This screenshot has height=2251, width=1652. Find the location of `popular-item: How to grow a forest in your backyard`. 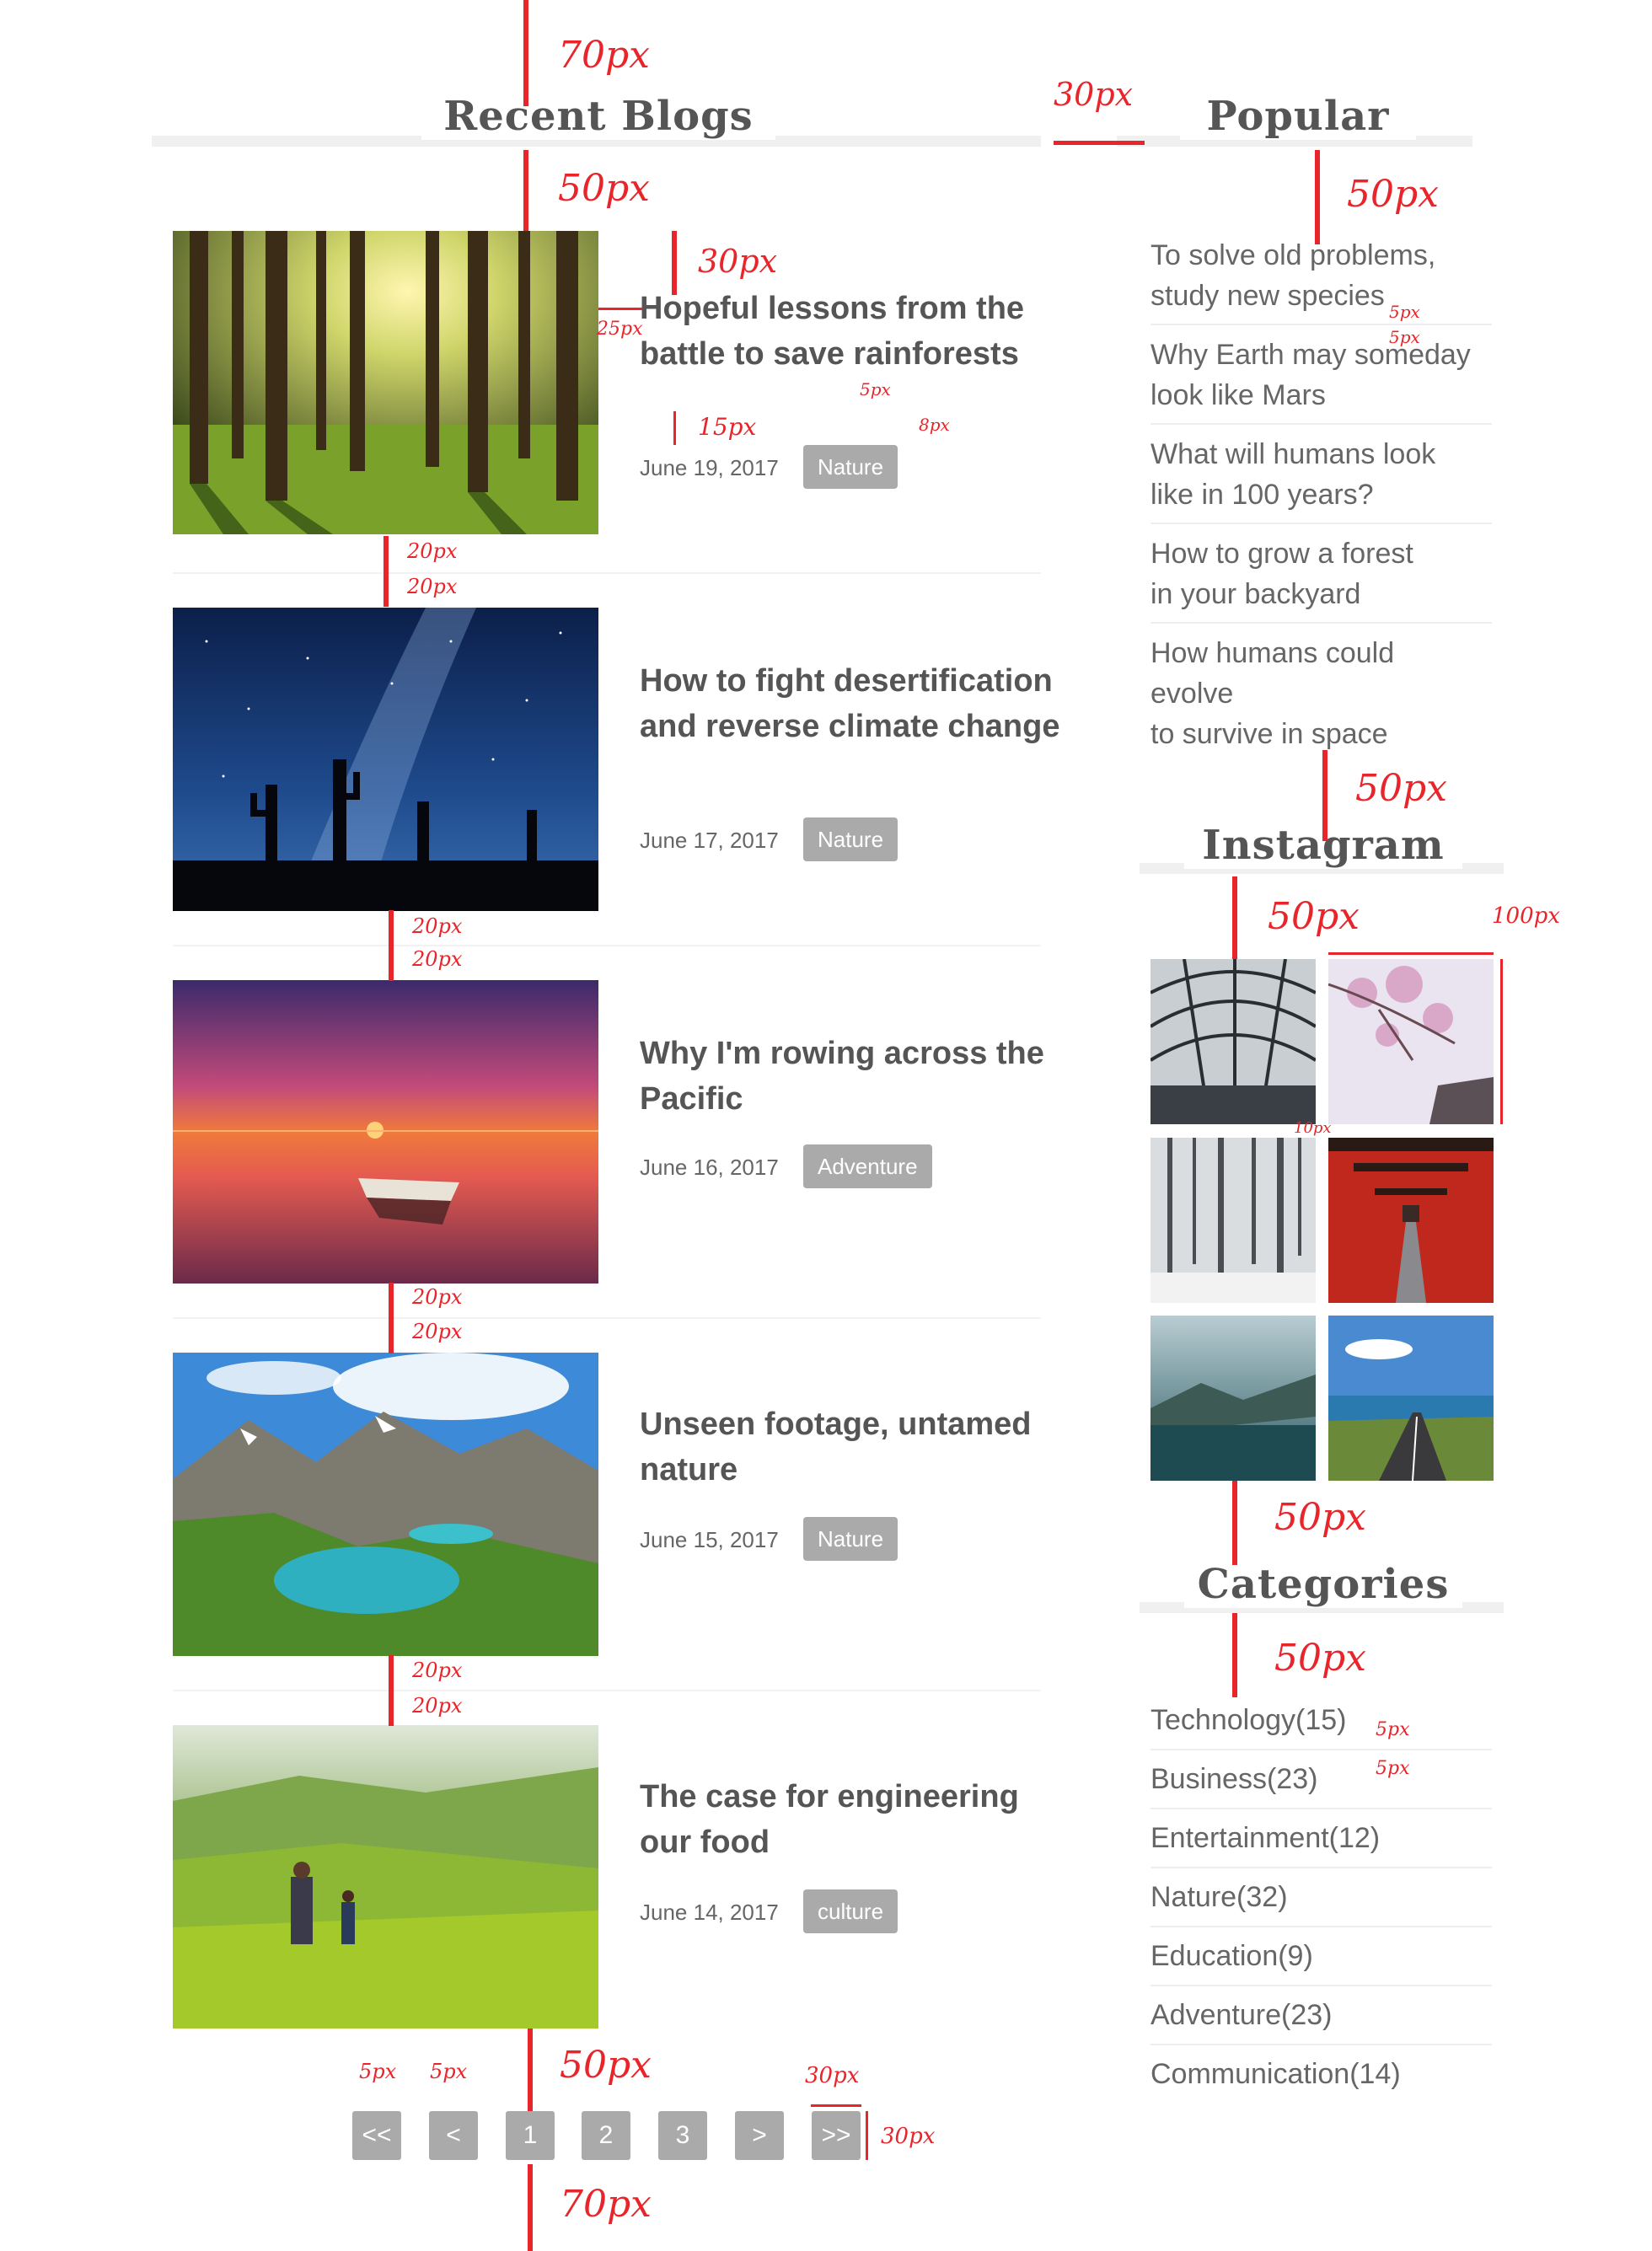

popular-item: How to grow a forest in your backyard is located at coordinates (1321, 573).